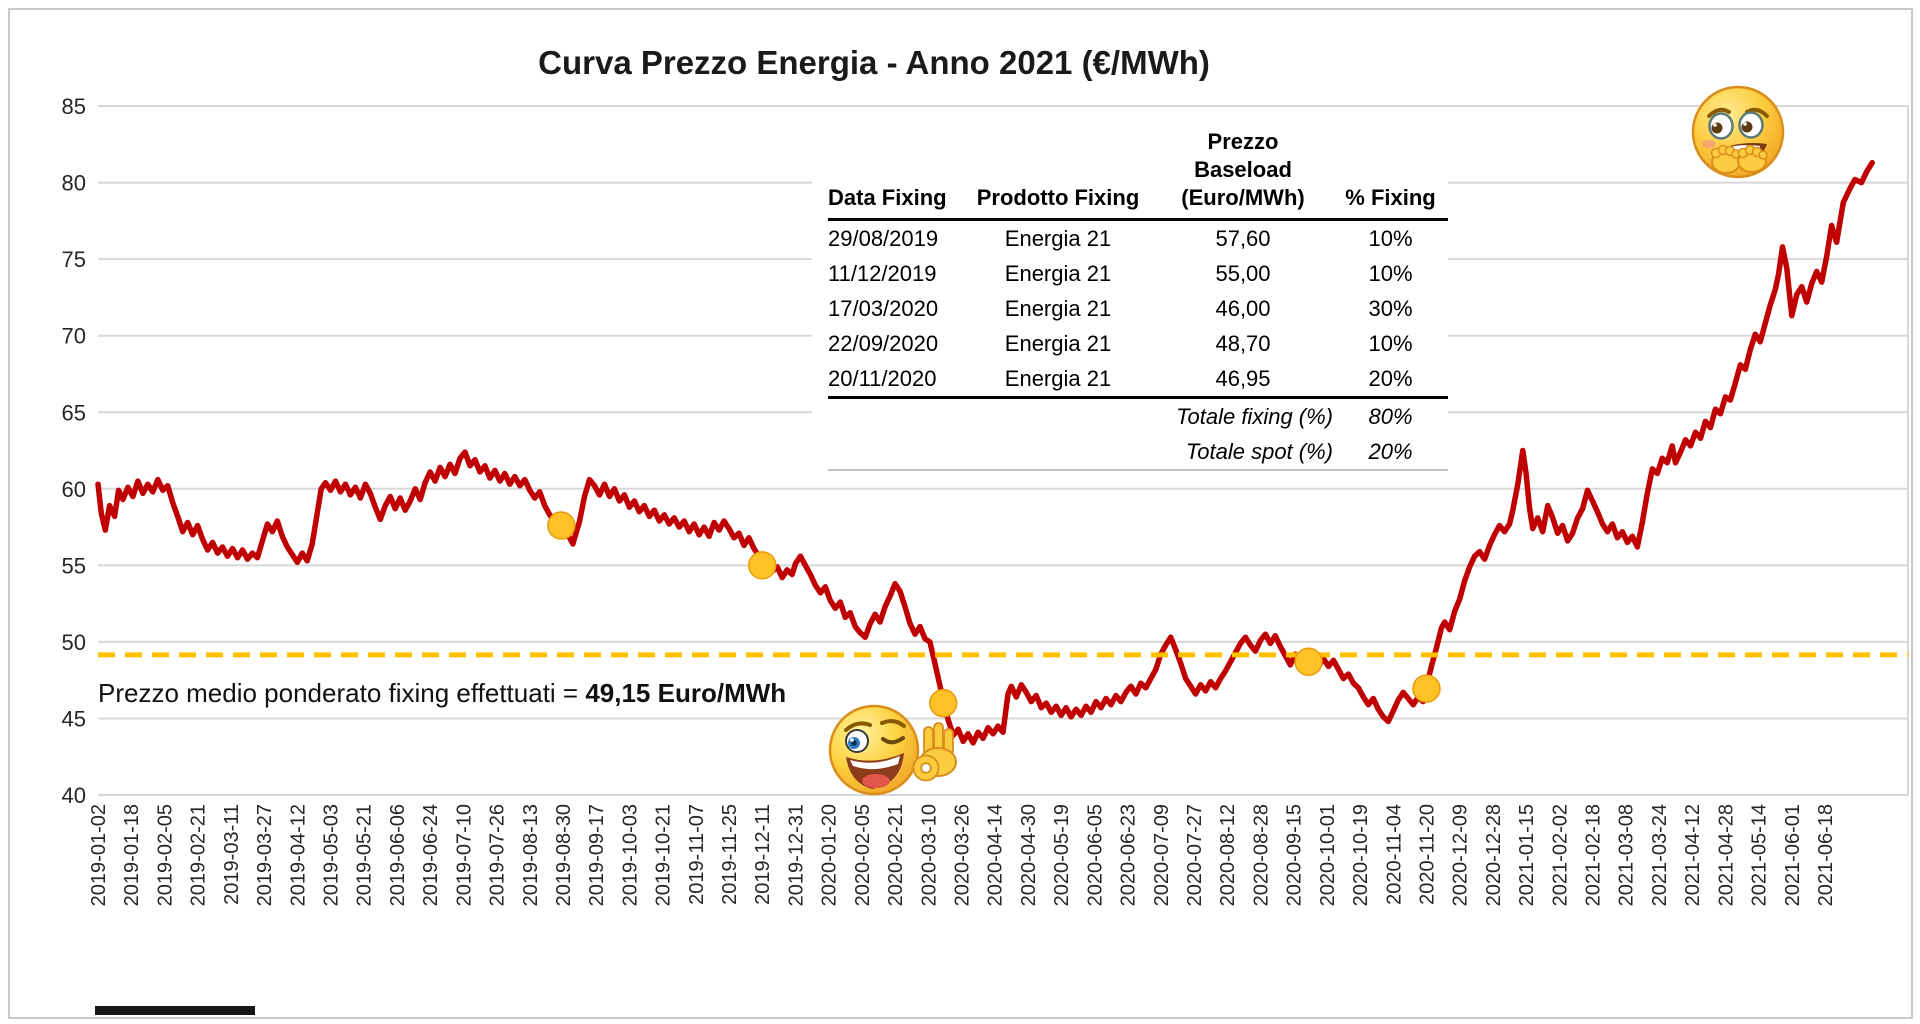 This screenshot has height=1024, width=1920. Describe the element at coordinates (1138, 343) in the screenshot. I see `table-row: 22/09/2020 Energia 21 48,70 10%` at that location.